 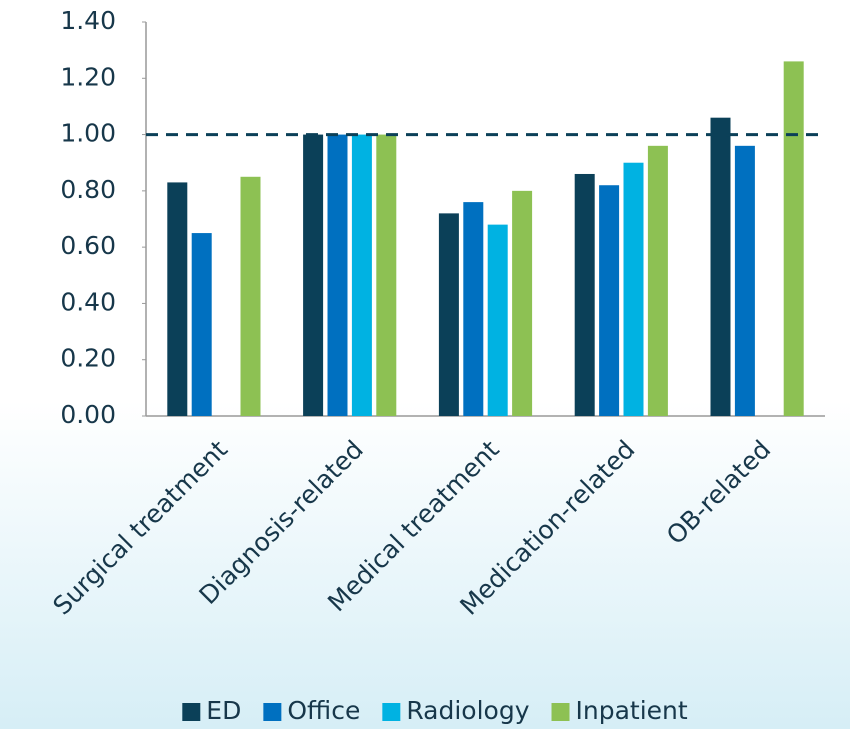 I want to click on y-tick-label: 0.80, so click(x=88, y=189).